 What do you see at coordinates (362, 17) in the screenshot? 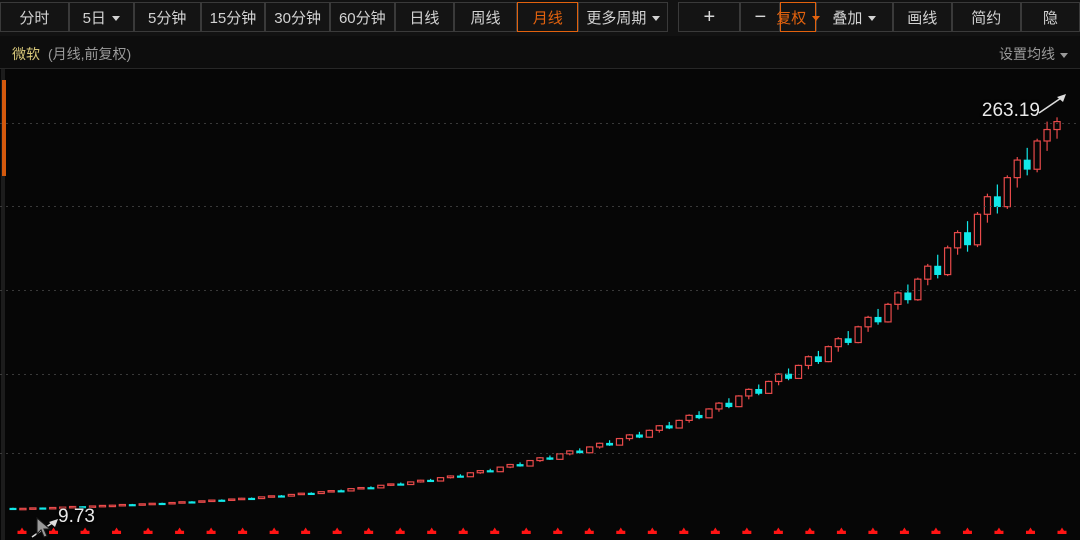
I see `period-60min: 60分钟` at bounding box center [362, 17].